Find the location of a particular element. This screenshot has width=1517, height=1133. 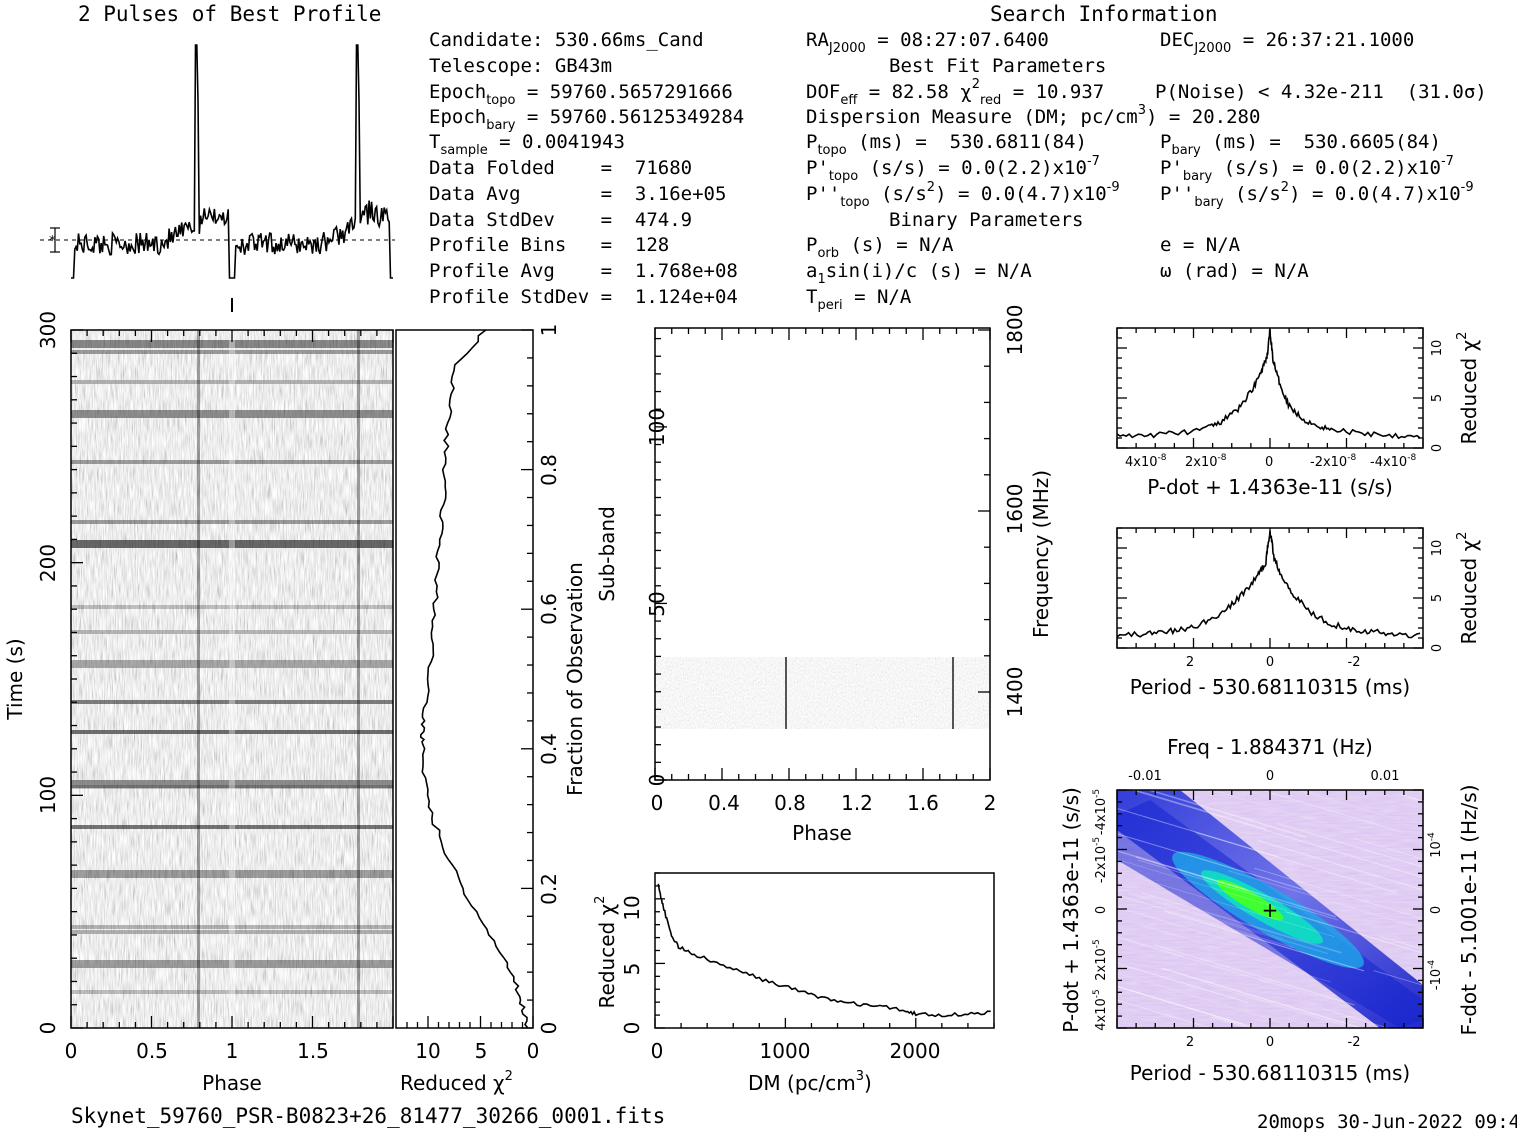

pp-xtick-top-1: 0 is located at coordinates (1270, 776).